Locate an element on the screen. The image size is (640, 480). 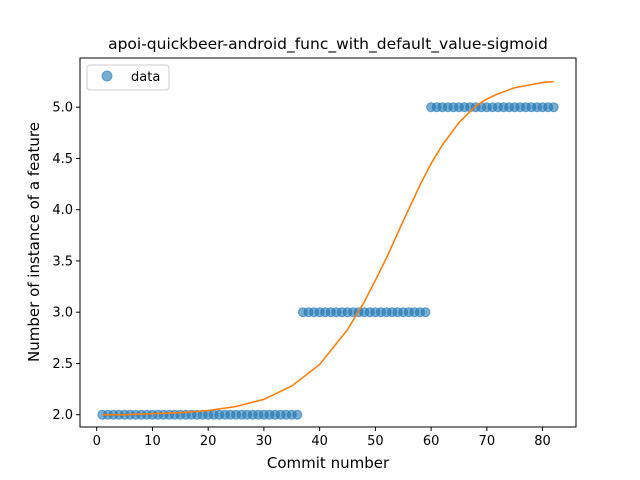
x-tick-label: 50 is located at coordinates (375, 441).